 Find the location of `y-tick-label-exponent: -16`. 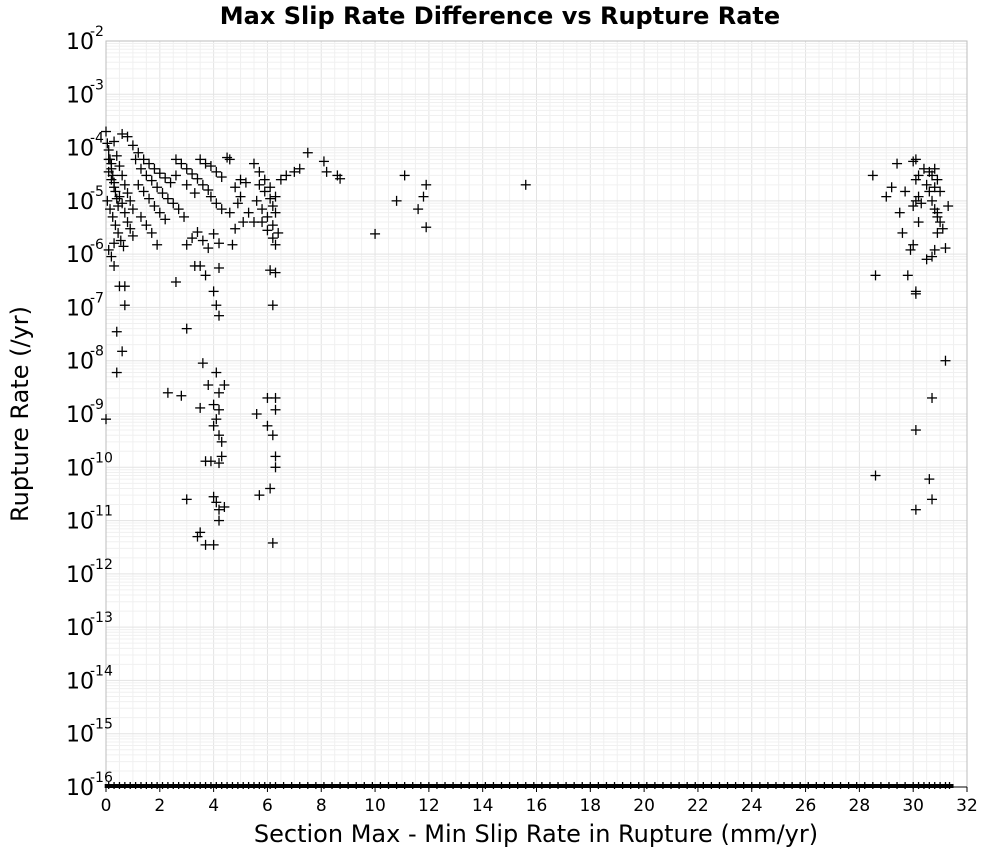

y-tick-label-exponent: -16 is located at coordinates (101, 778).